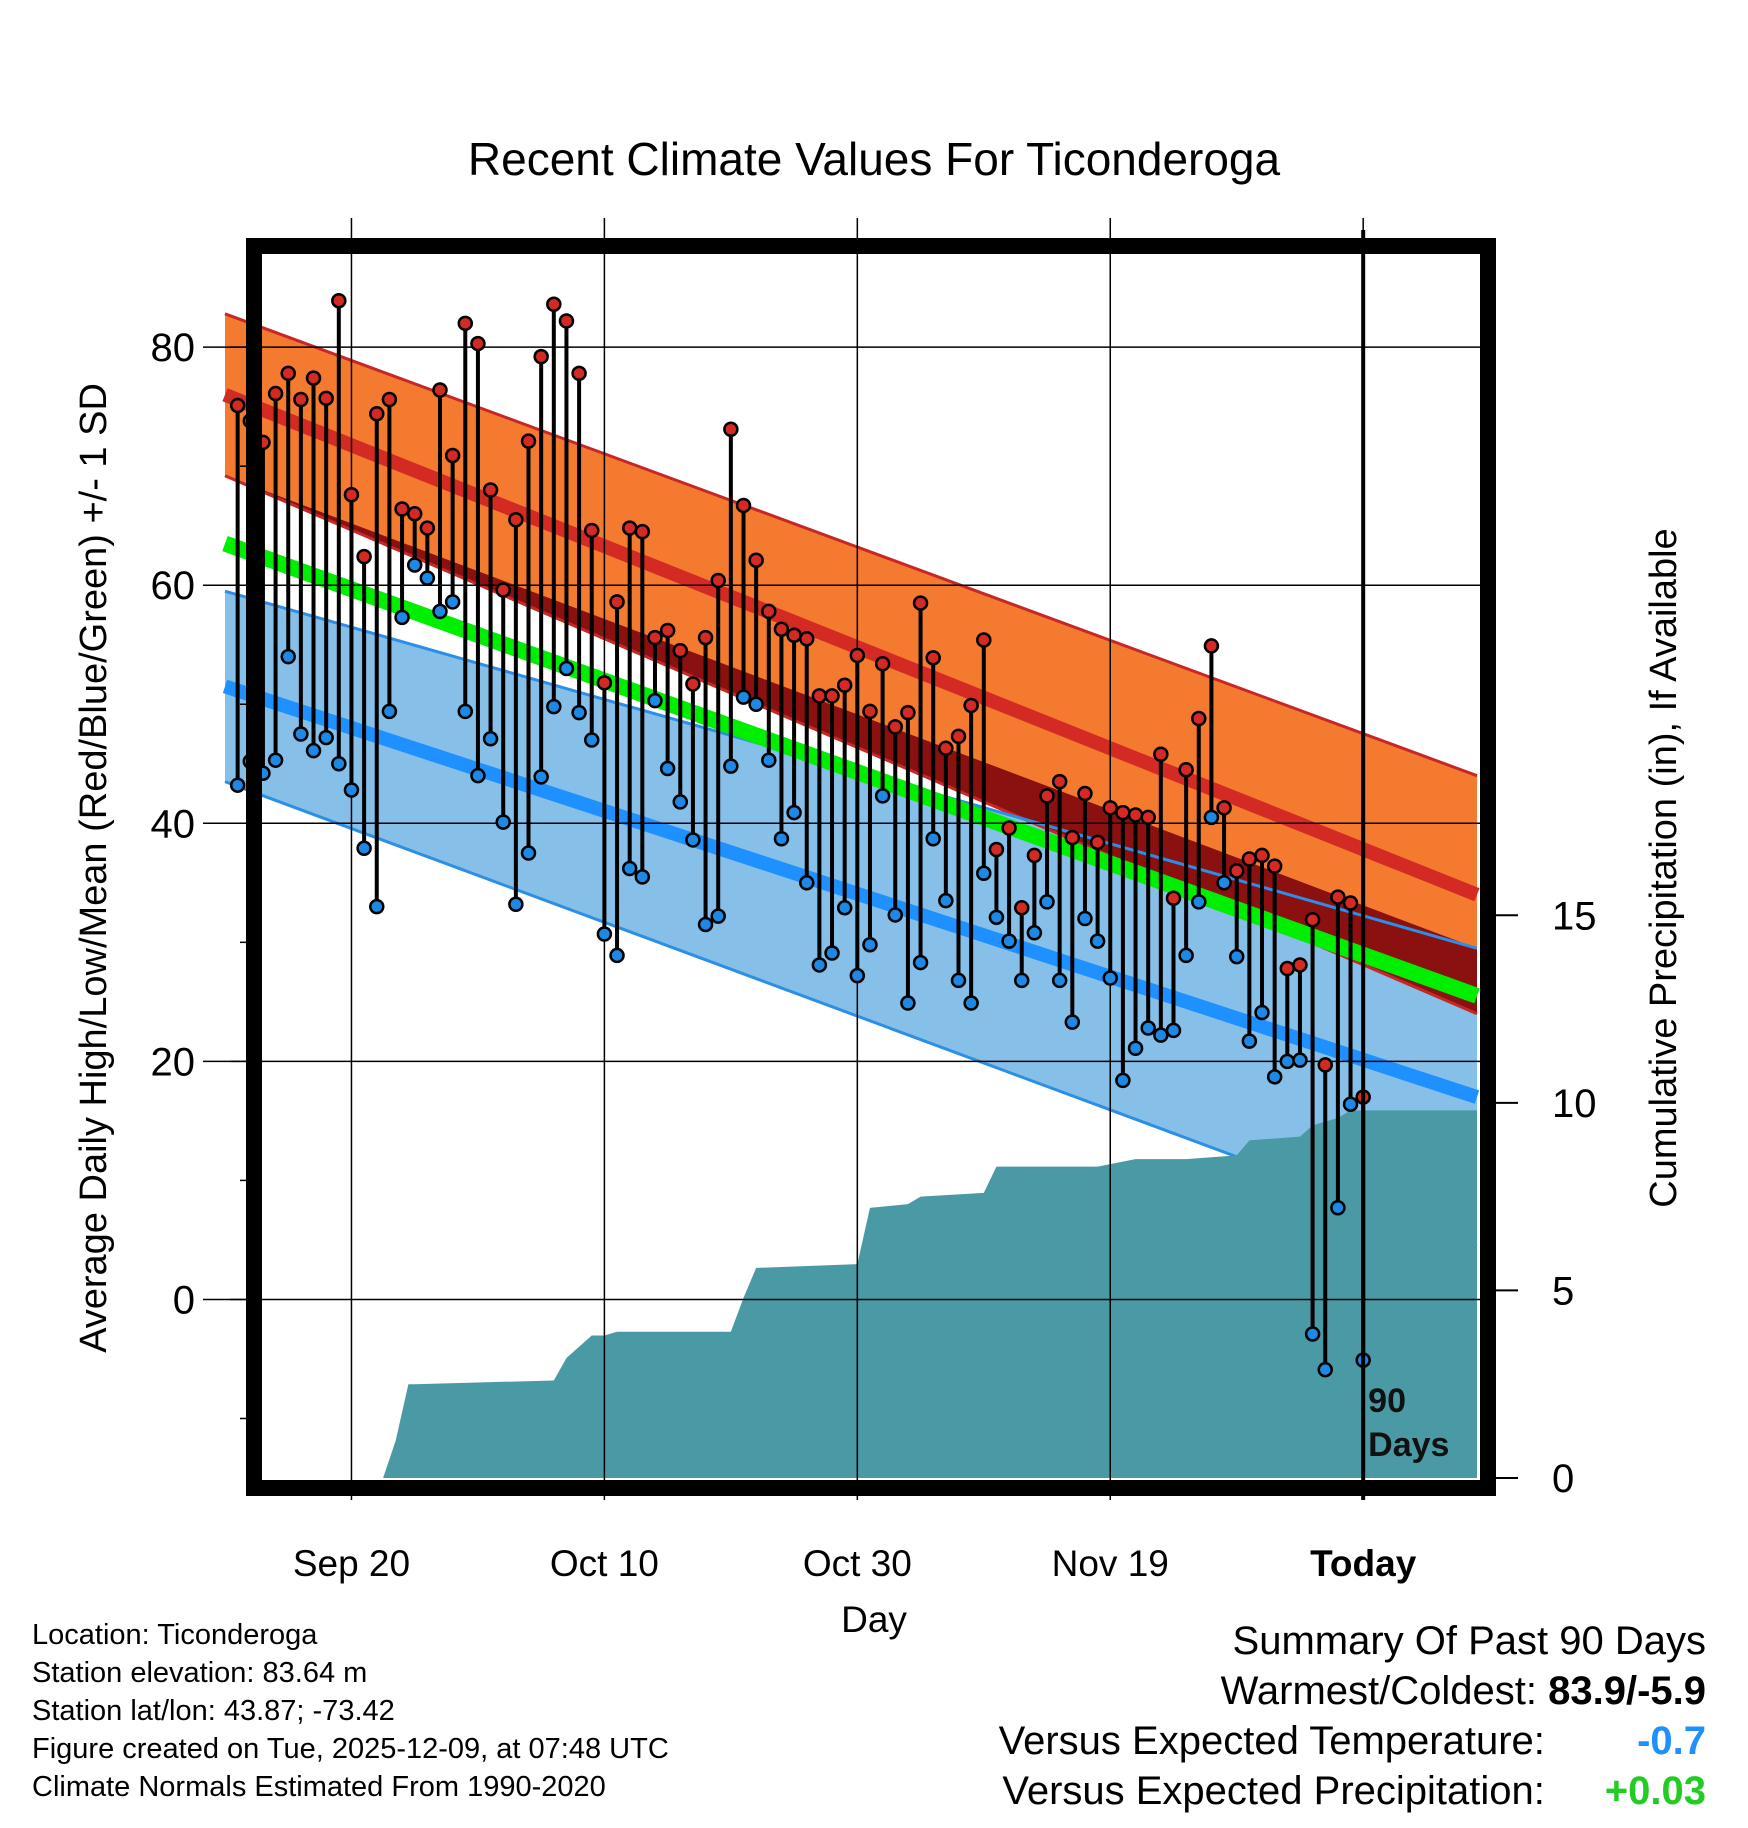 Image resolution: width=1748 pixels, height=1828 pixels. Describe the element at coordinates (173, 1062) in the screenshot. I see `y-tick-label: 20` at that location.